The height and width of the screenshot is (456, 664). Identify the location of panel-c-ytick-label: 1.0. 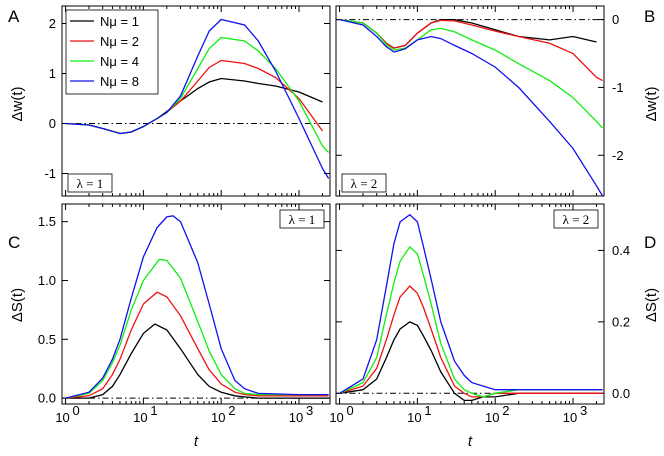
(47, 280).